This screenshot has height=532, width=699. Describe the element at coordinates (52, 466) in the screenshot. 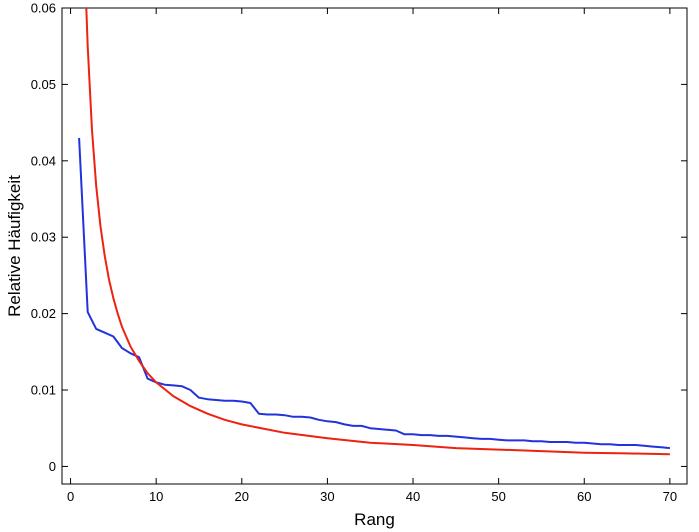

I see `y-tick-label: 0` at that location.